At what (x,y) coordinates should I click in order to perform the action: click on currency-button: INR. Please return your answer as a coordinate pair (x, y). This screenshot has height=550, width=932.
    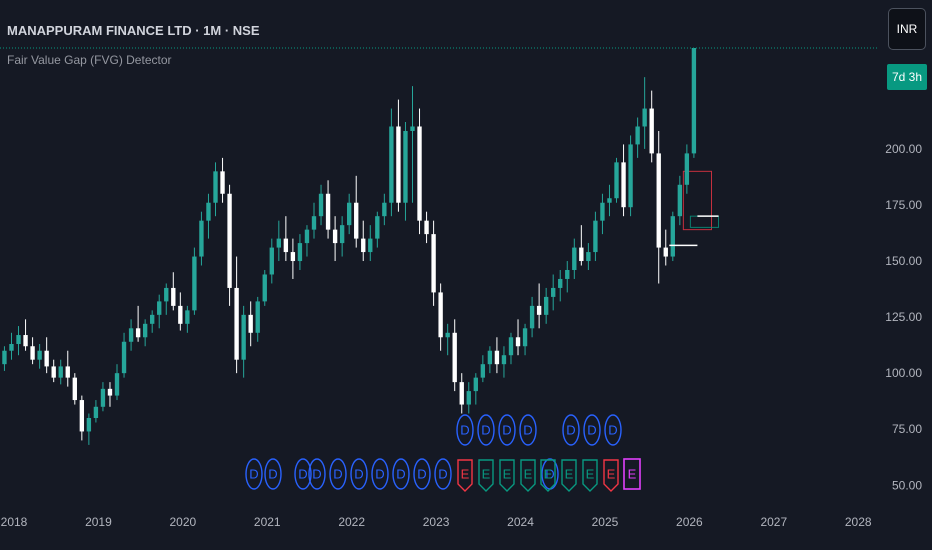
    Looking at the image, I should click on (907, 29).